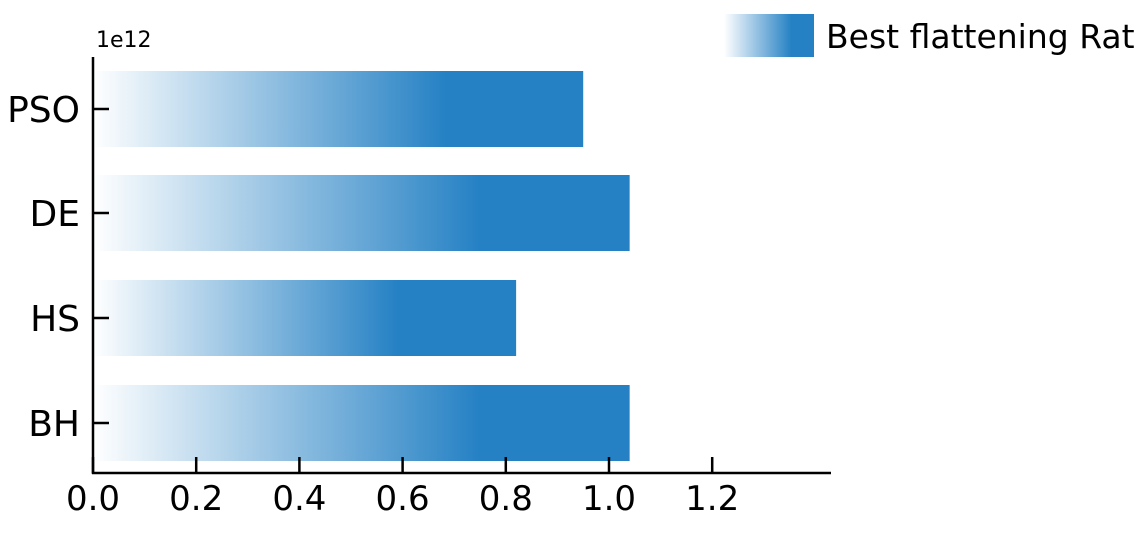 The height and width of the screenshot is (534, 1137). I want to click on x-tick-label: 1.2, so click(712, 499).